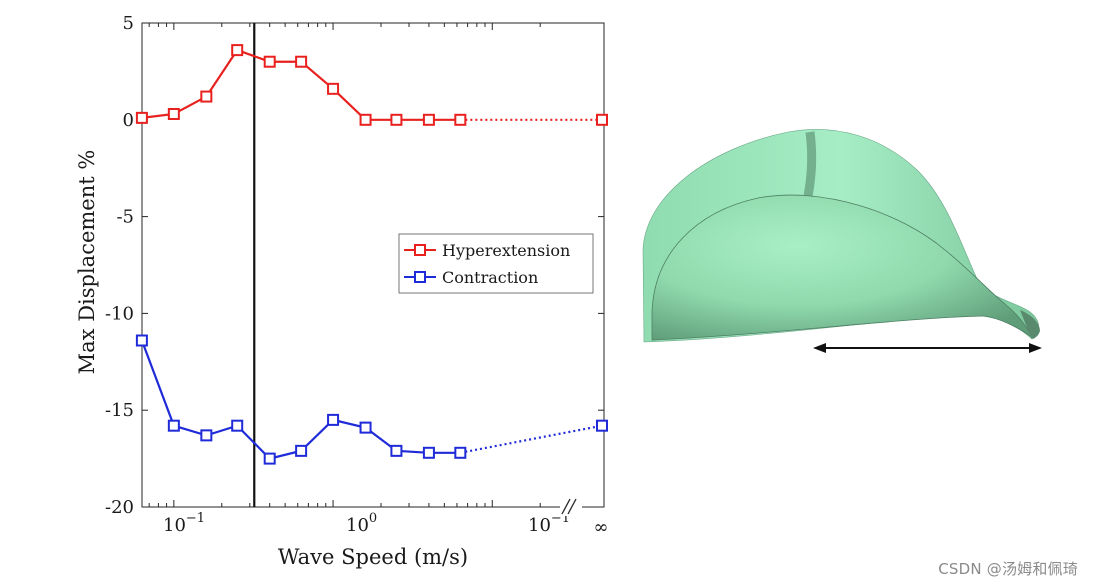 The image size is (1094, 587). Describe the element at coordinates (373, 557) in the screenshot. I see `x-axis-title: Wave Speed (m/s)` at that location.